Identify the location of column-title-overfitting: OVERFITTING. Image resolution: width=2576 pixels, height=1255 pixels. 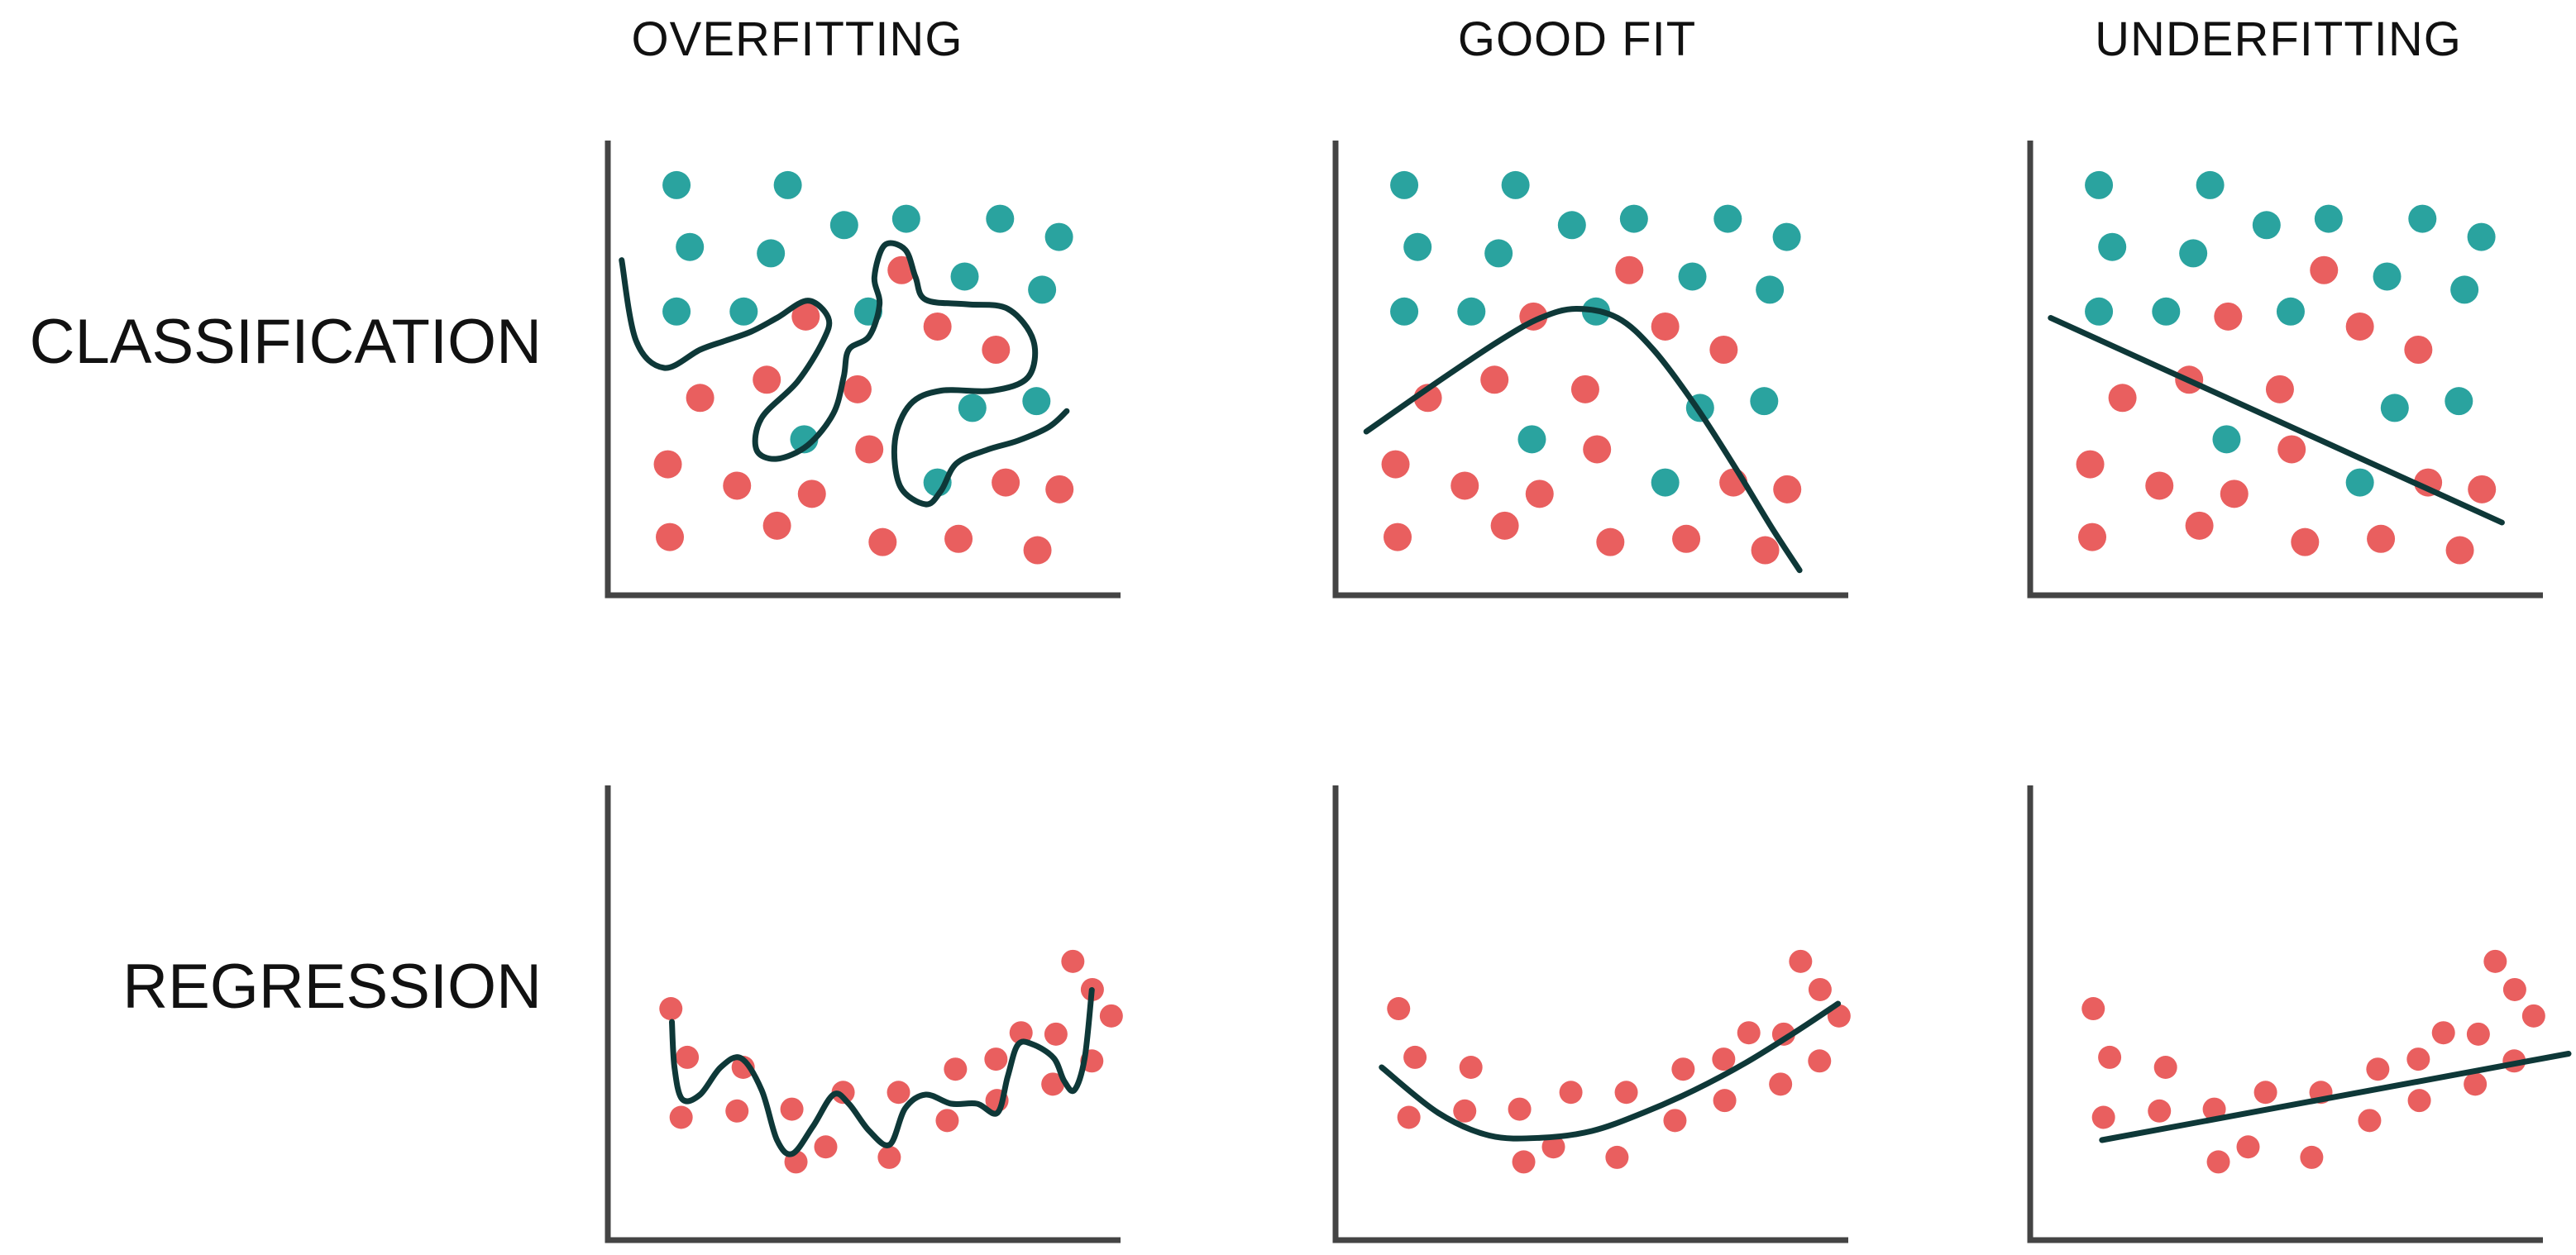
(797, 39).